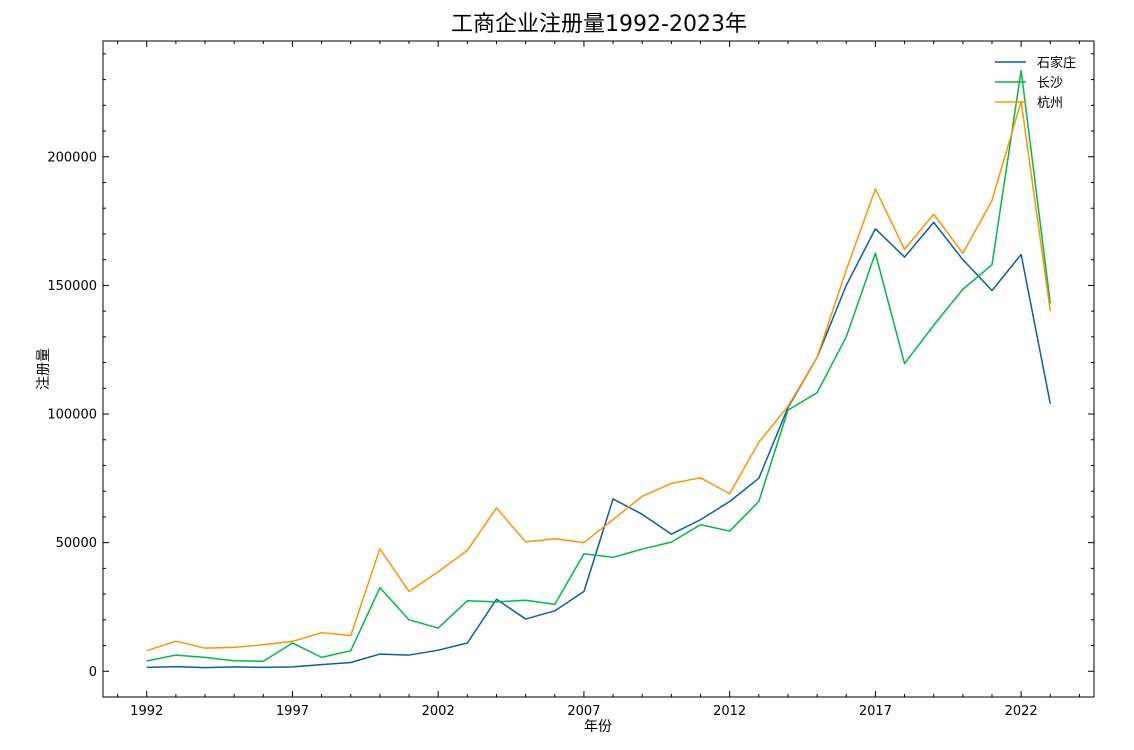  I want to click on y-tick-label: 100000, so click(72, 415).